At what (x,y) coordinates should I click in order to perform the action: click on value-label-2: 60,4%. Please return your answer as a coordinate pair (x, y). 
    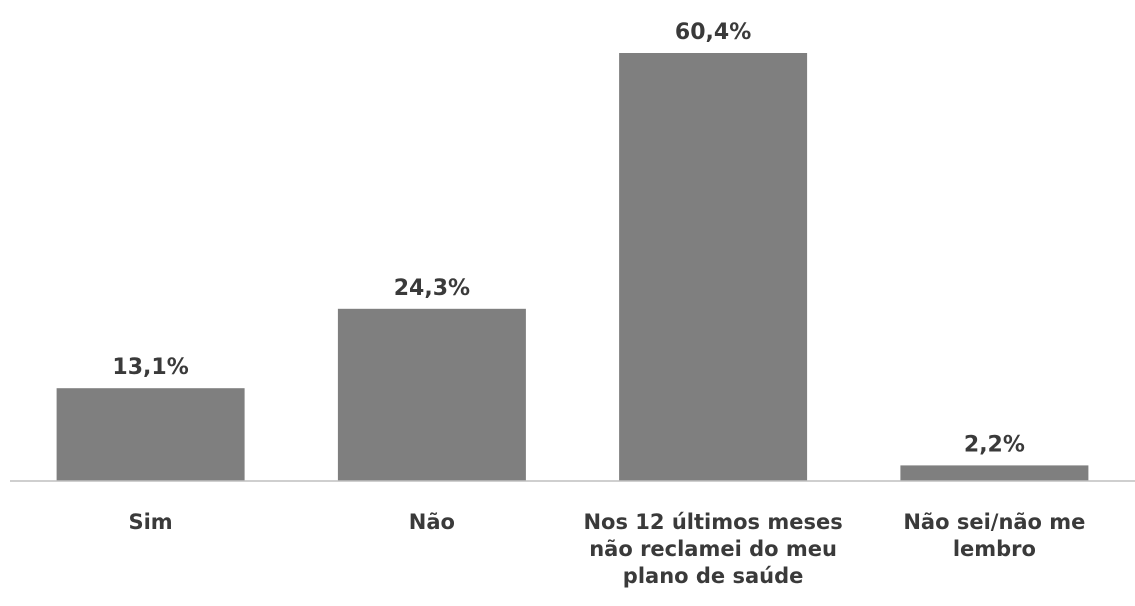
    Looking at the image, I should click on (713, 32).